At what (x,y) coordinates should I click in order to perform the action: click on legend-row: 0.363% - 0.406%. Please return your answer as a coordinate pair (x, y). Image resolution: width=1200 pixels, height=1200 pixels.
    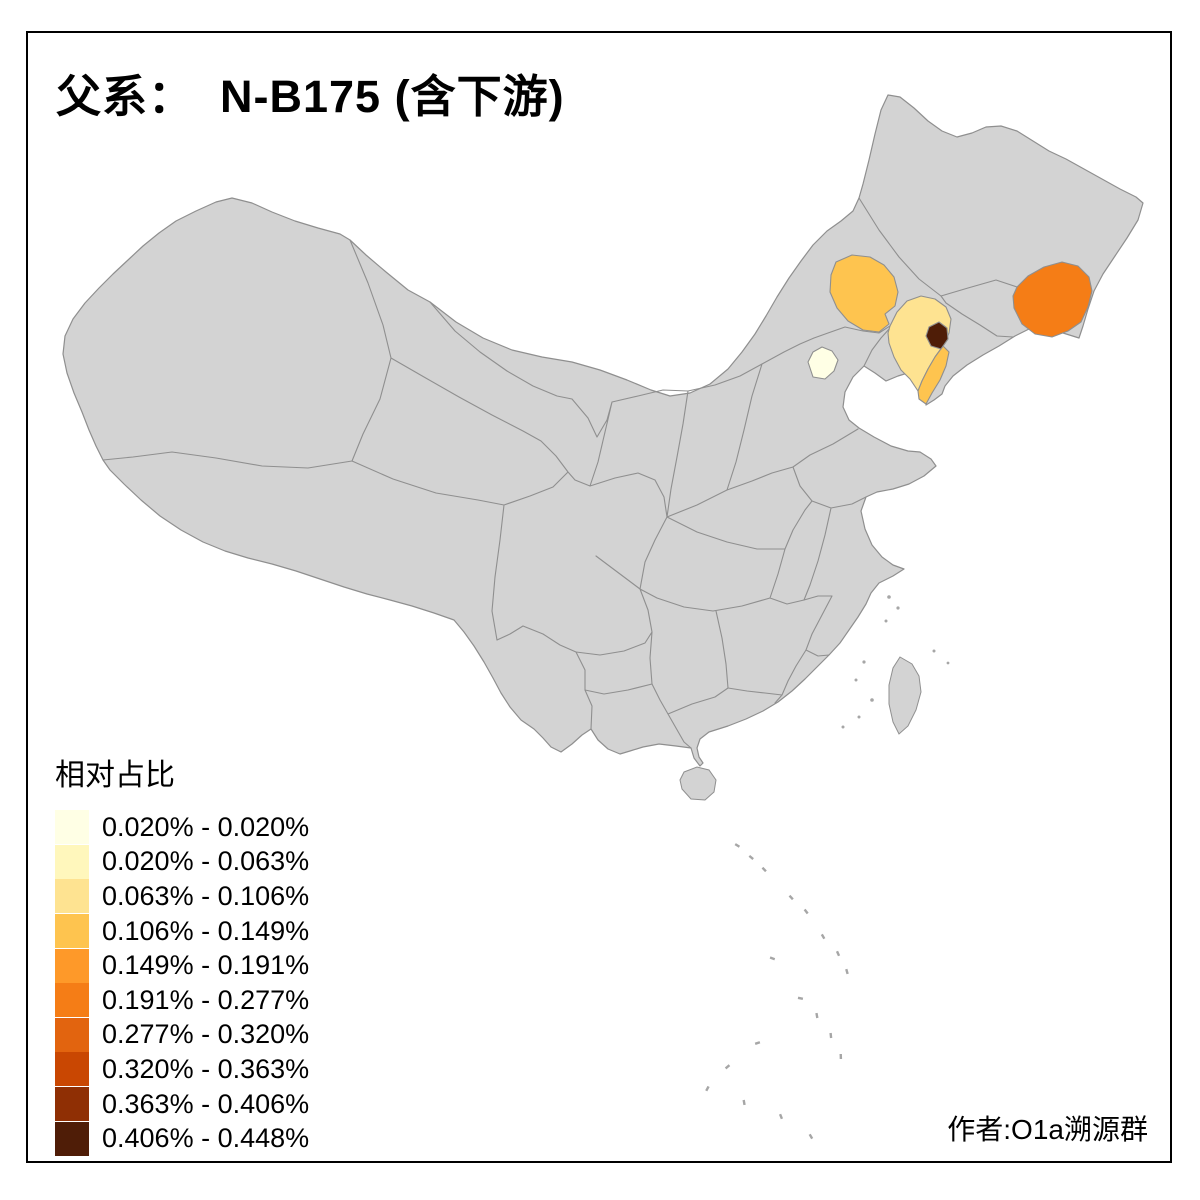
    Looking at the image, I should click on (182, 1104).